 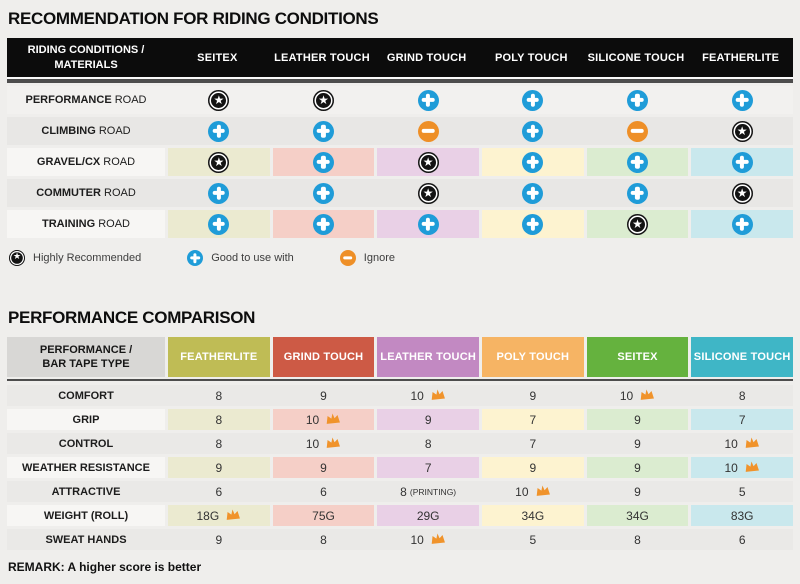 I want to click on minus-icon, so click(x=637, y=131).